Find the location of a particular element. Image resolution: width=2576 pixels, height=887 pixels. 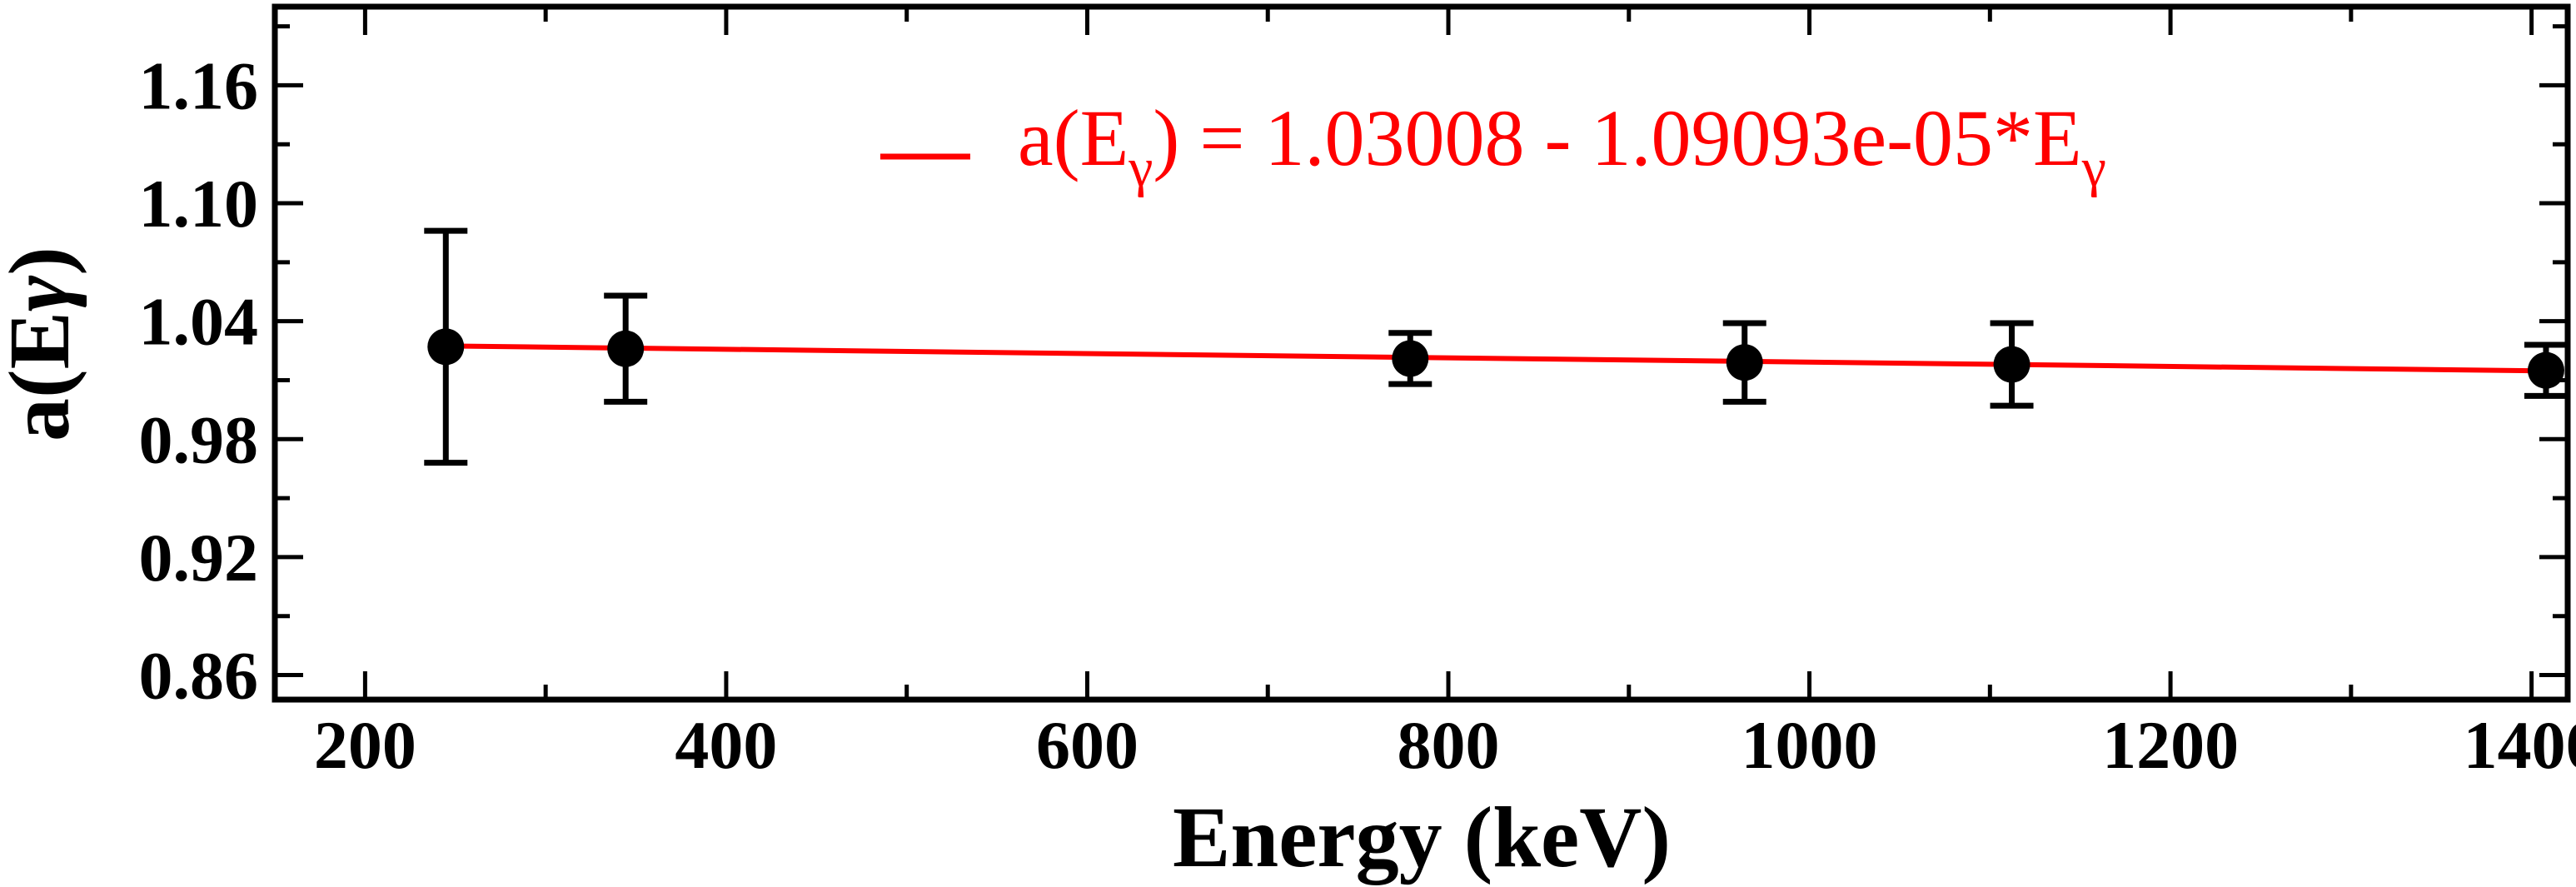

legend-text-part: a(E is located at coordinates (1074, 137).